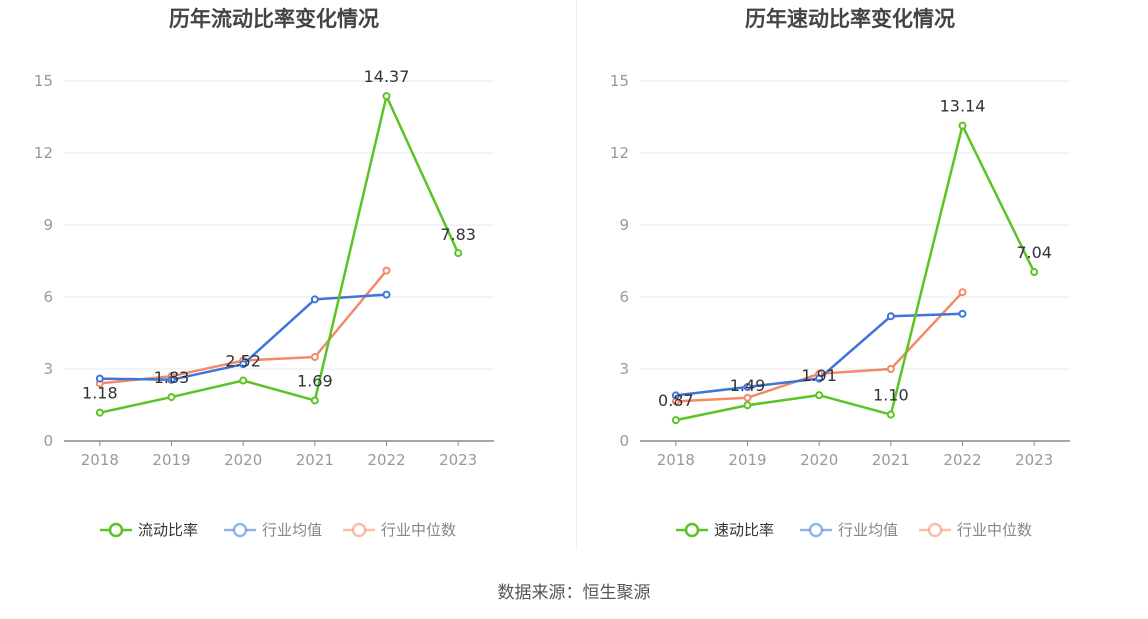  I want to click on data-label: 0.87, so click(676, 400).